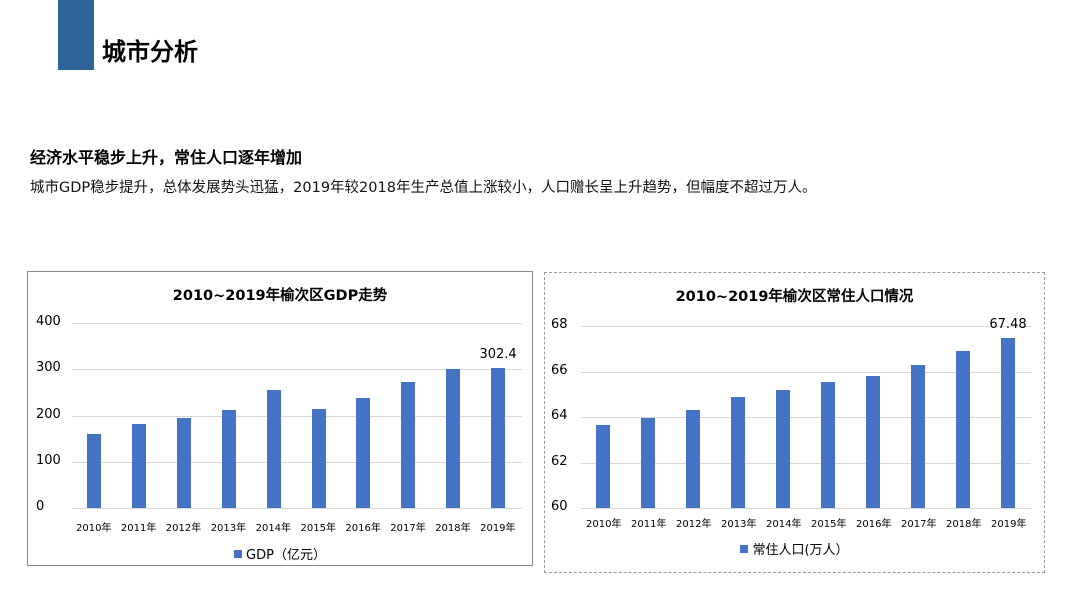 This screenshot has width=1080, height=608. Describe the element at coordinates (48, 321) in the screenshot. I see `y-axis-tick: 400` at that location.